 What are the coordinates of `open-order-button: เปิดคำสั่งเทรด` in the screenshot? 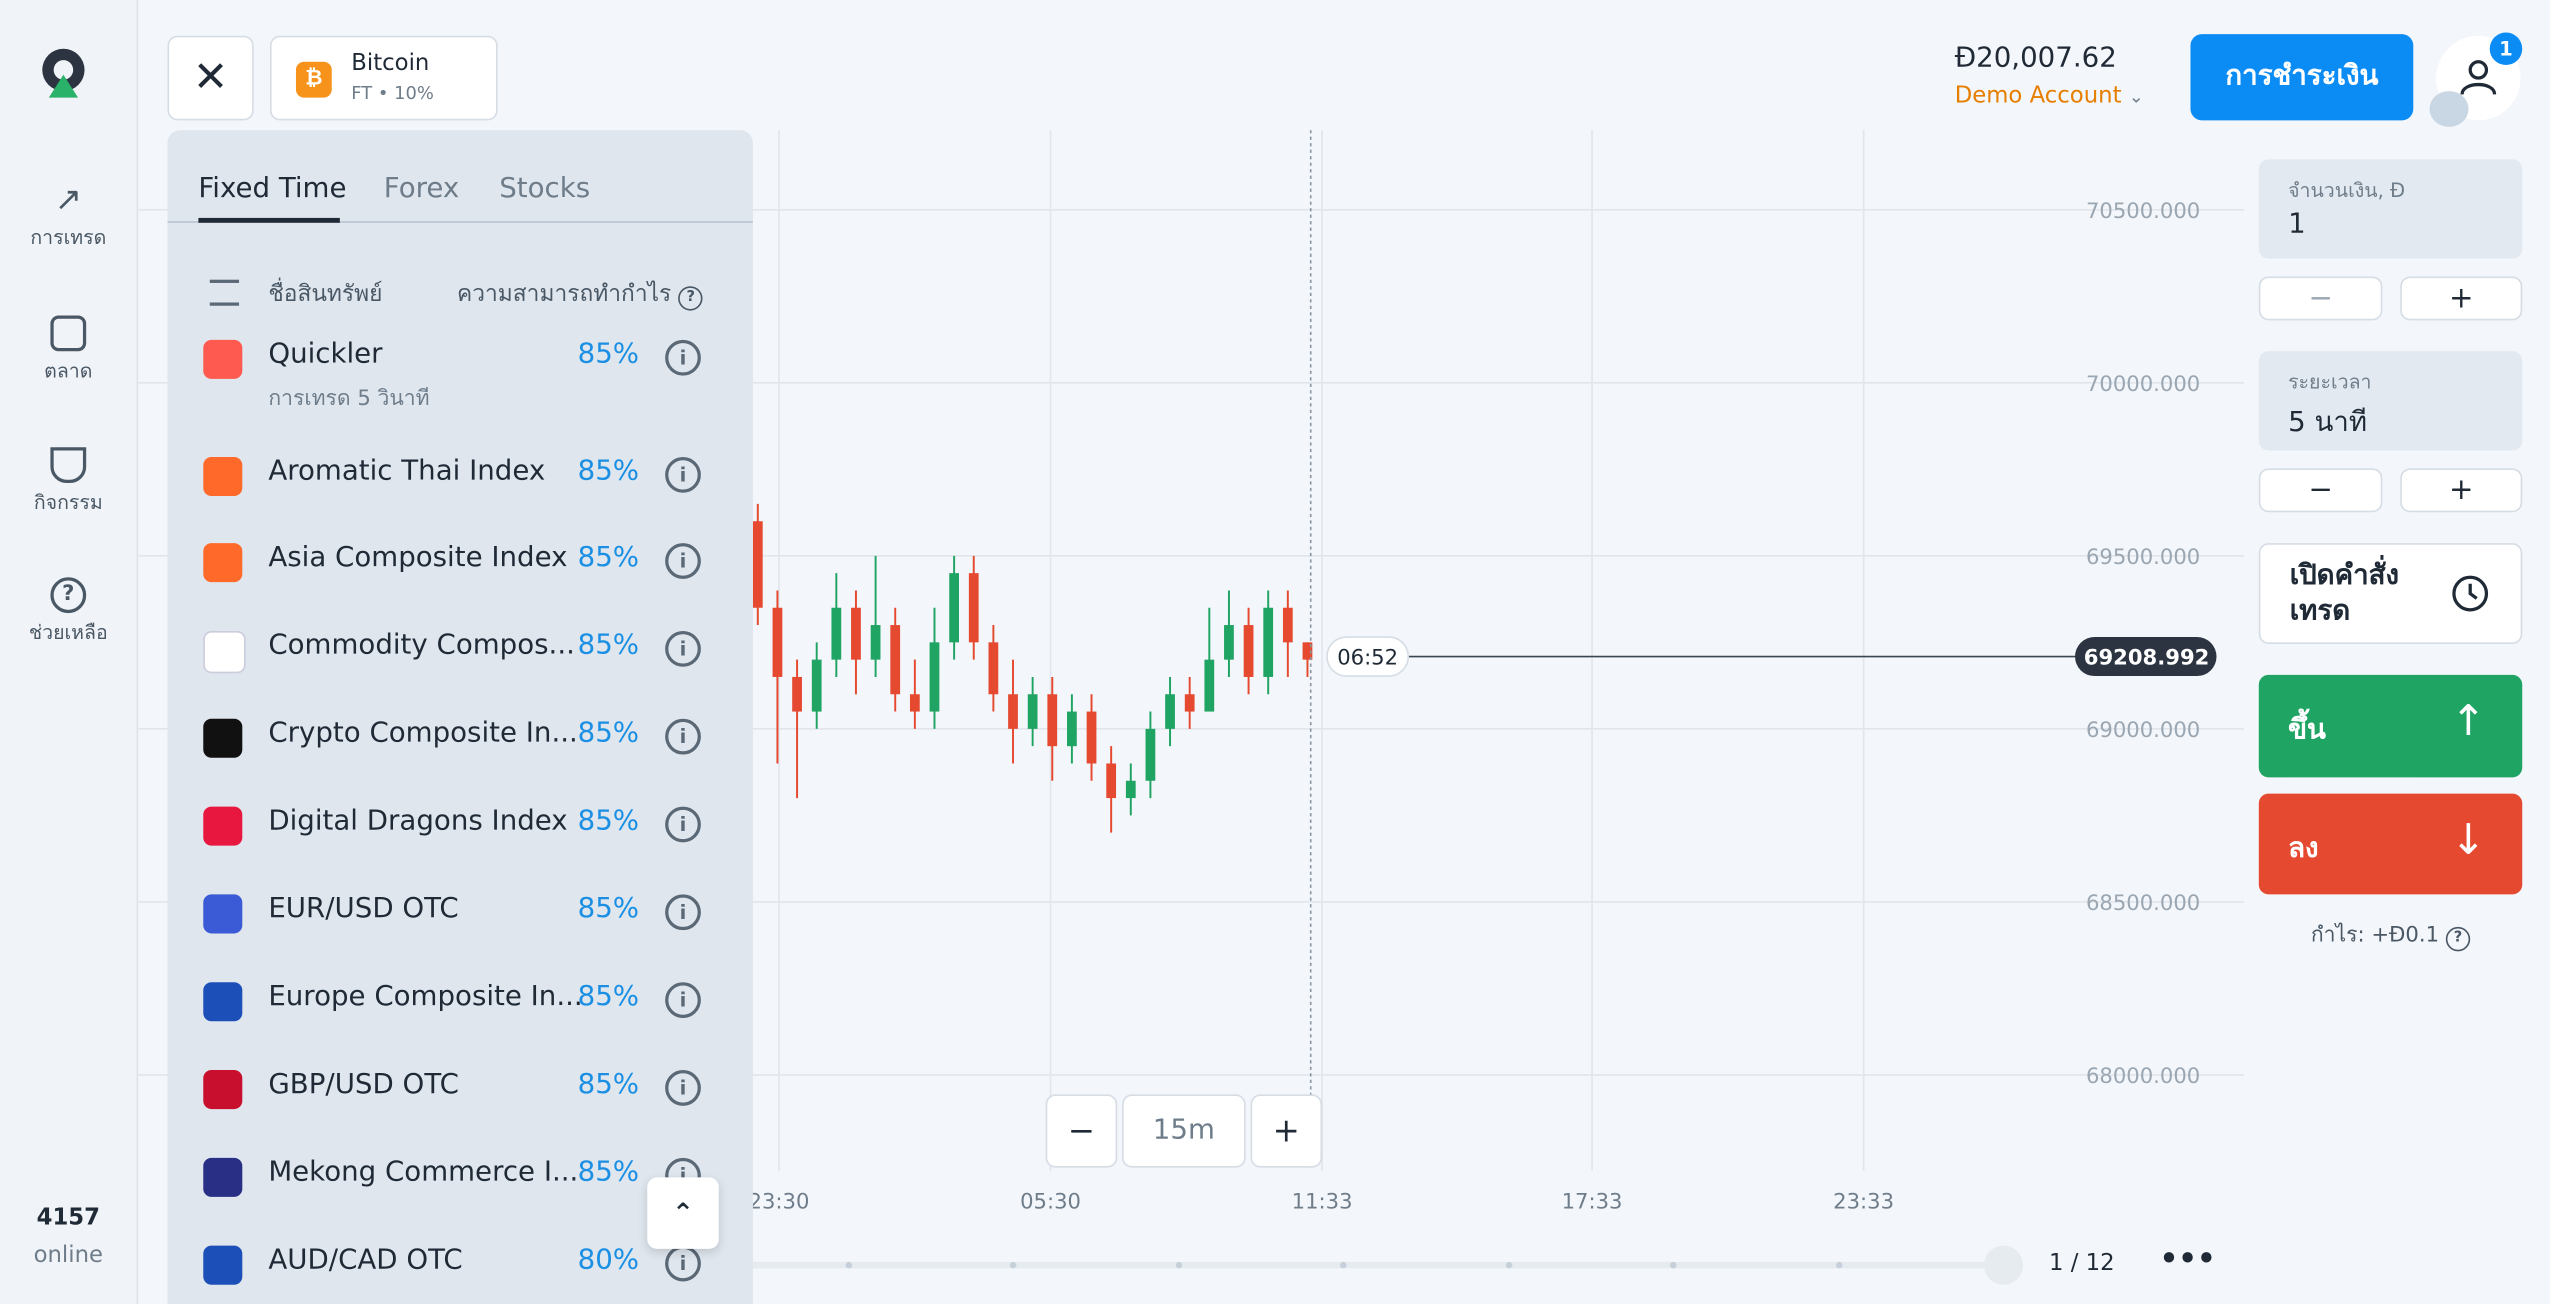 It's located at (2390, 593).